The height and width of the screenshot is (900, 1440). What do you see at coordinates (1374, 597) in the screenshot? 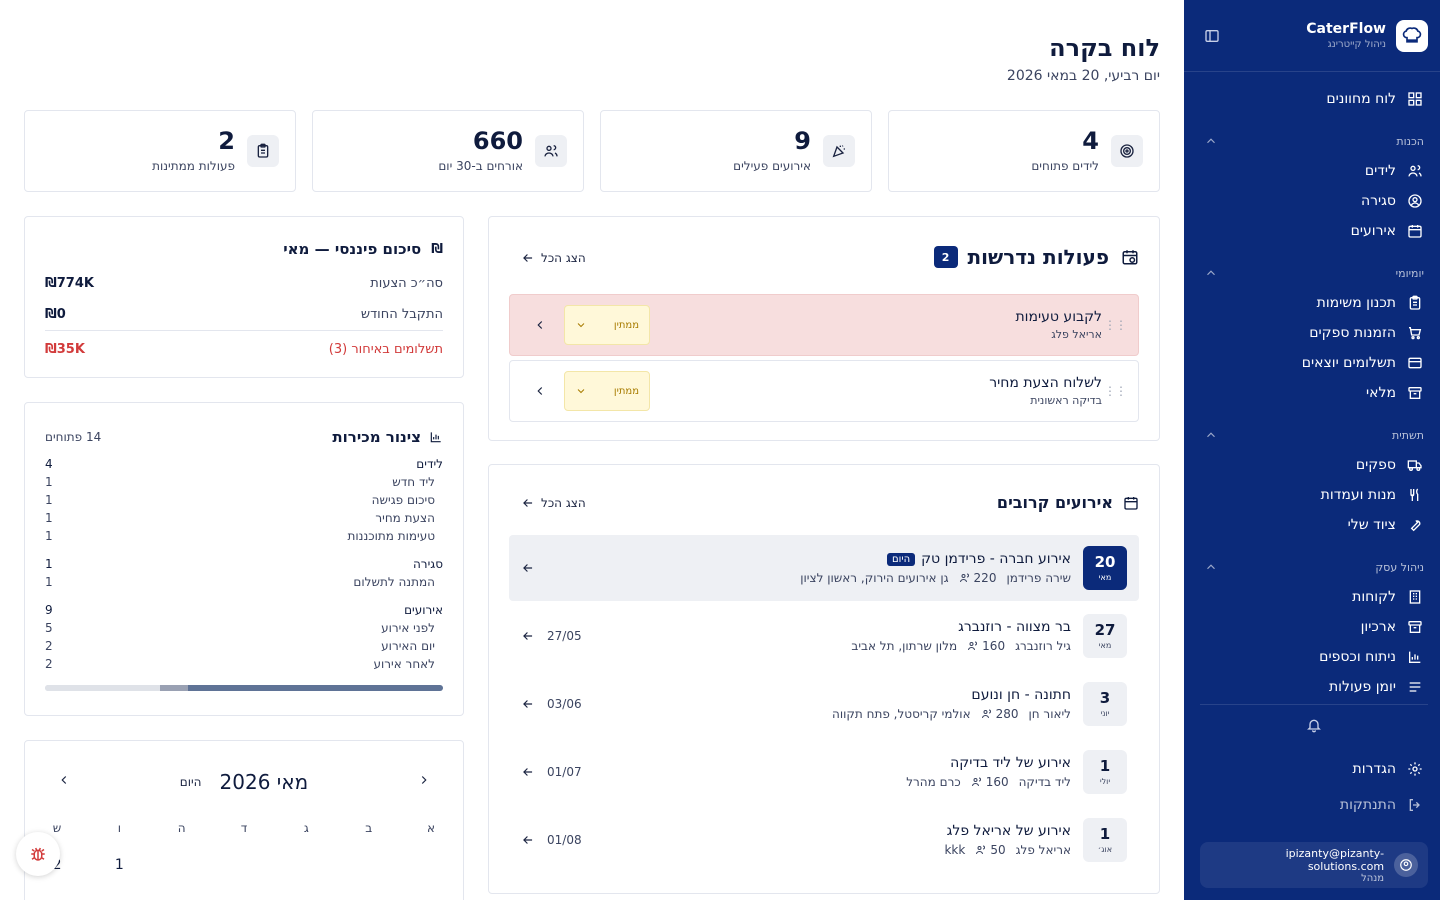
I see `sidebar-item-label: לקוחות` at bounding box center [1374, 597].